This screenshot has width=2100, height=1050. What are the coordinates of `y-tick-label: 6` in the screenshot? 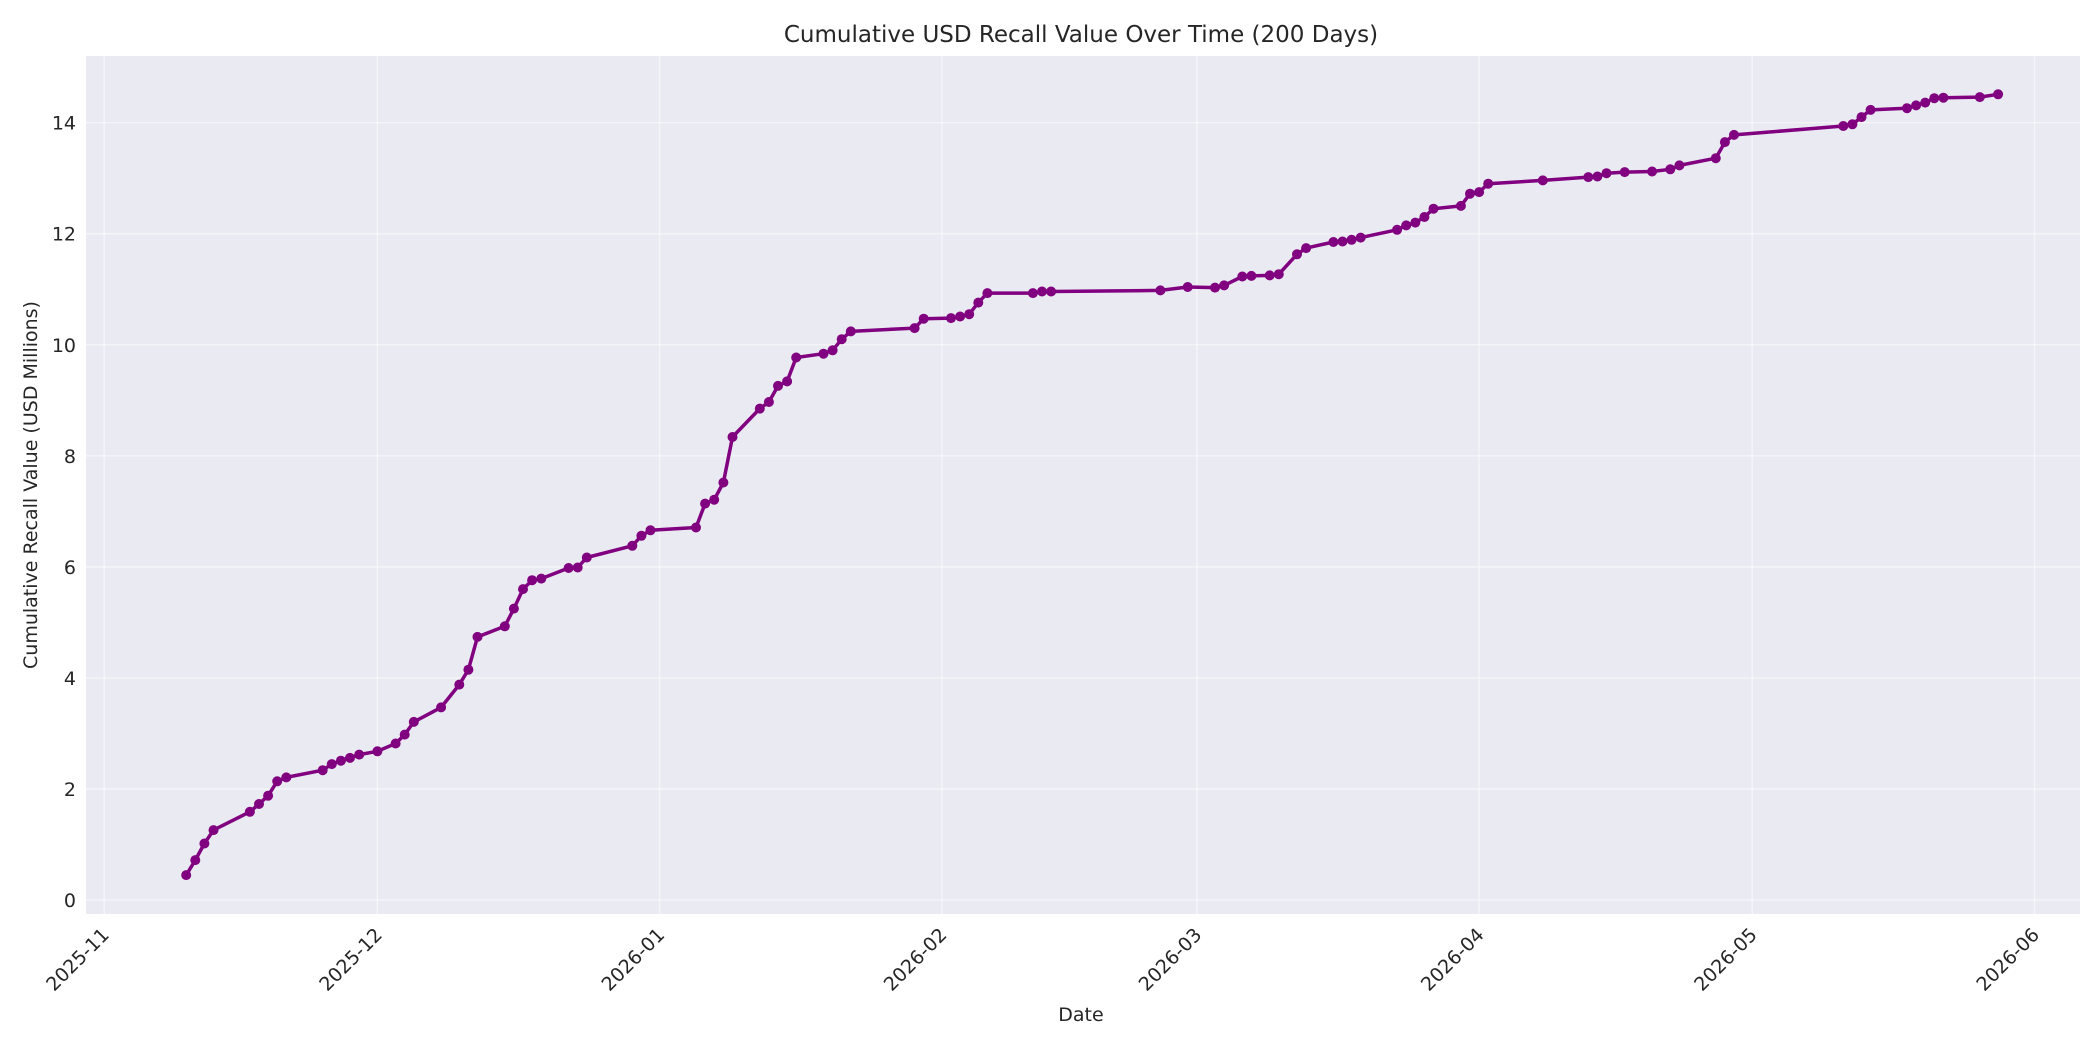 It's located at (70, 568).